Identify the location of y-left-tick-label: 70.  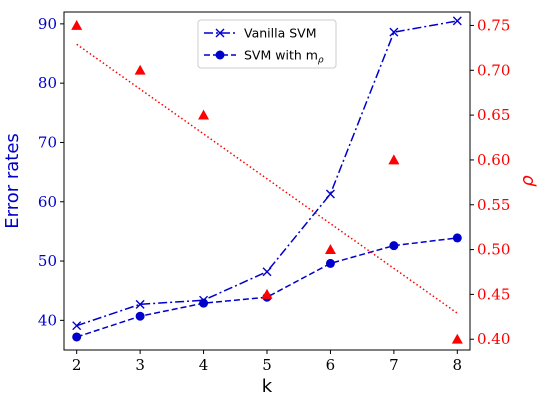
(47, 142).